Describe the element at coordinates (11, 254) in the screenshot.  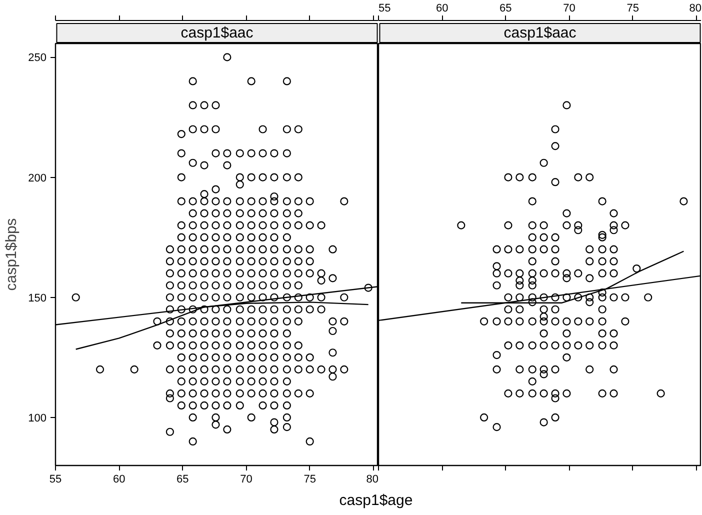
I see `y-axis-title: casp1$bps` at that location.